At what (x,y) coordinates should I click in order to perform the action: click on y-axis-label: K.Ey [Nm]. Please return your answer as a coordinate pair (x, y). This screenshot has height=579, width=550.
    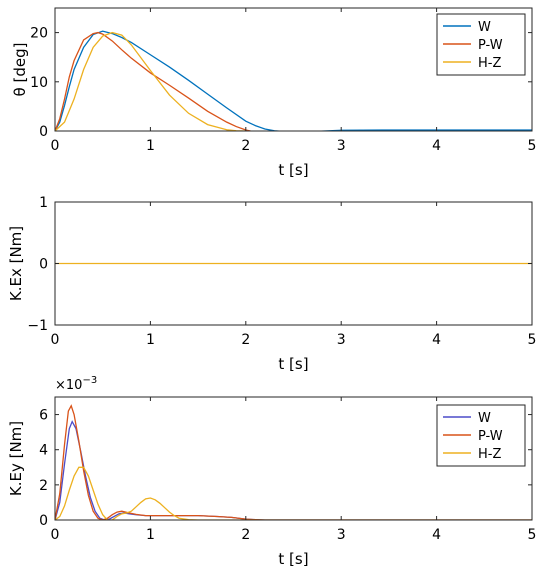
    Looking at the image, I should click on (16, 458).